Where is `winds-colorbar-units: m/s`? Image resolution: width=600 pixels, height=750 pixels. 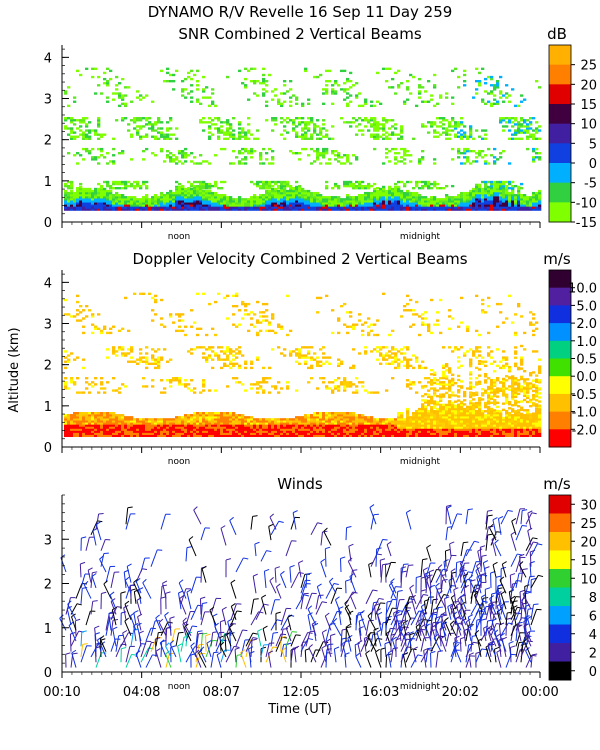
winds-colorbar-units: m/s is located at coordinates (557, 484).